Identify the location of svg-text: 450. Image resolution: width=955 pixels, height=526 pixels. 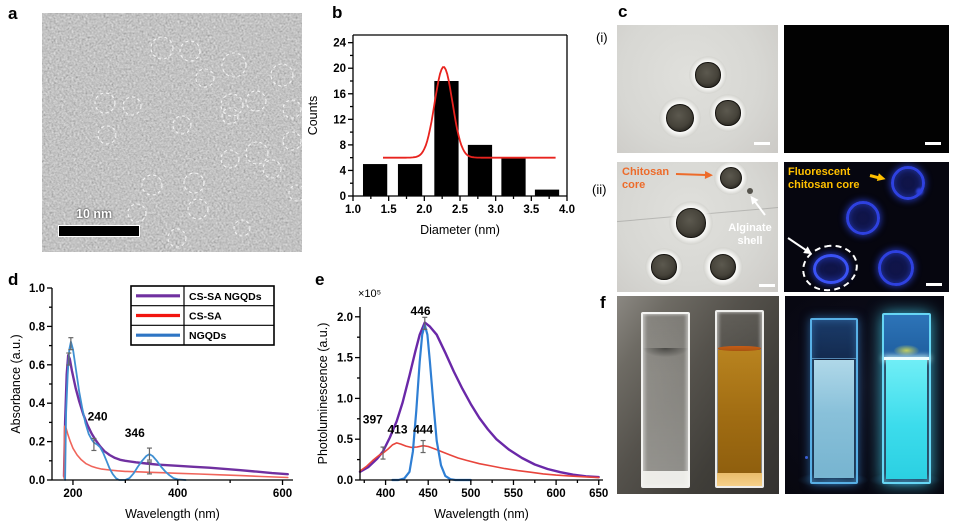
(428, 494).